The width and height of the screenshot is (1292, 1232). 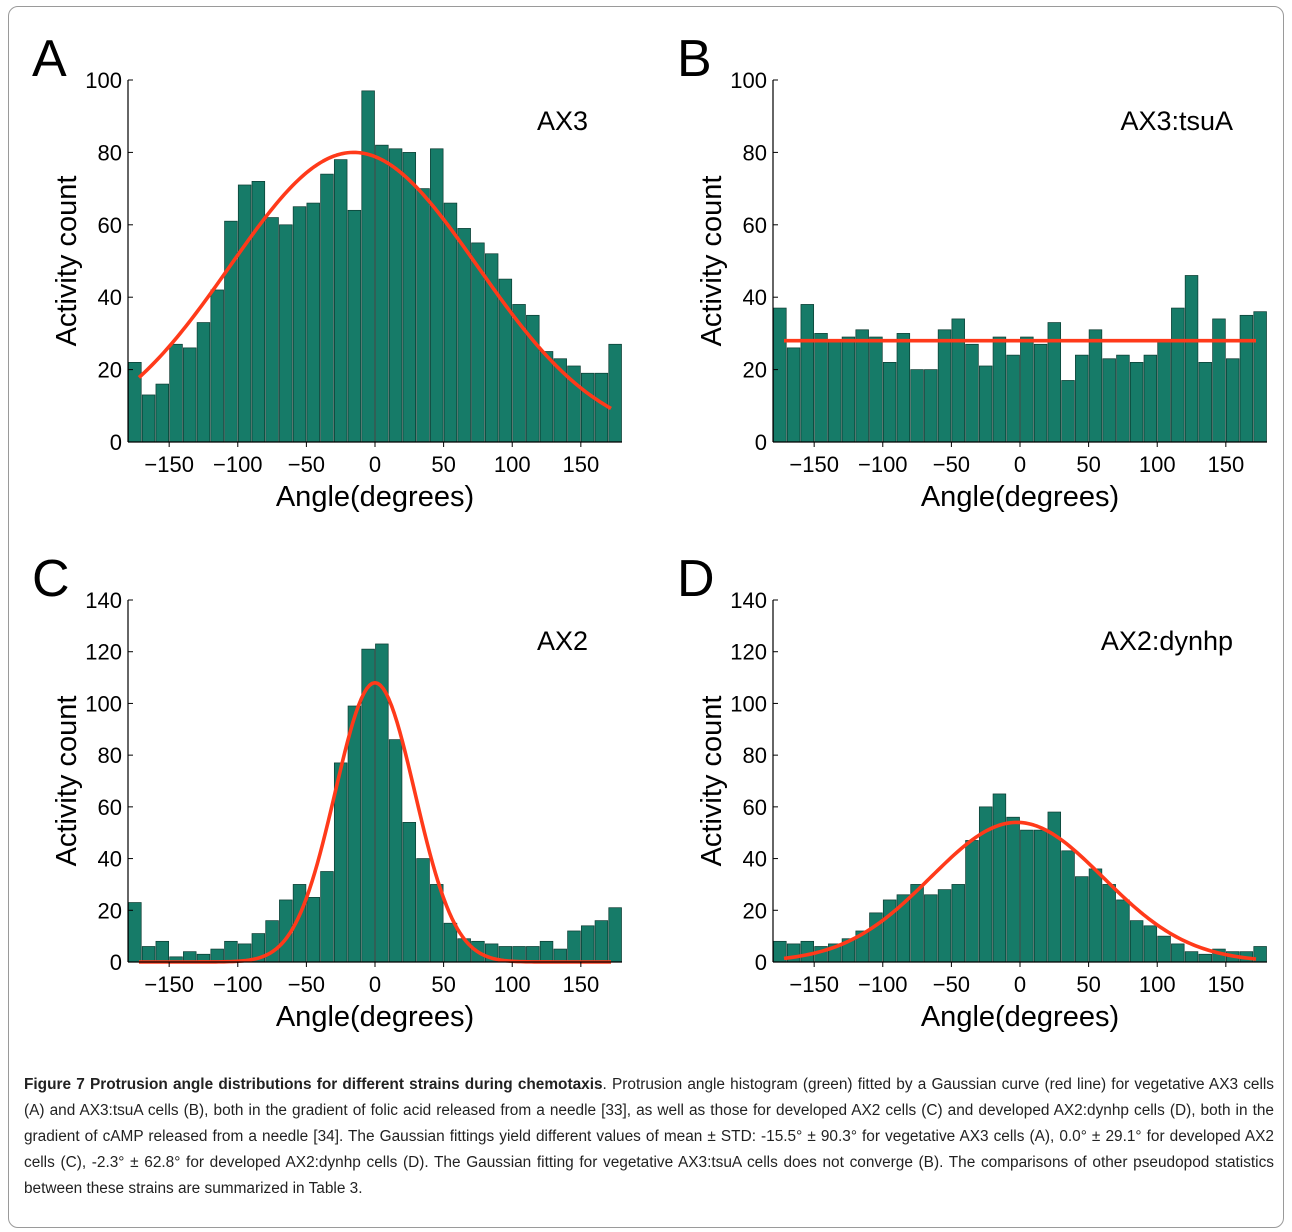 What do you see at coordinates (1167, 641) in the screenshot?
I see `strain-label: AX2:dynhp` at bounding box center [1167, 641].